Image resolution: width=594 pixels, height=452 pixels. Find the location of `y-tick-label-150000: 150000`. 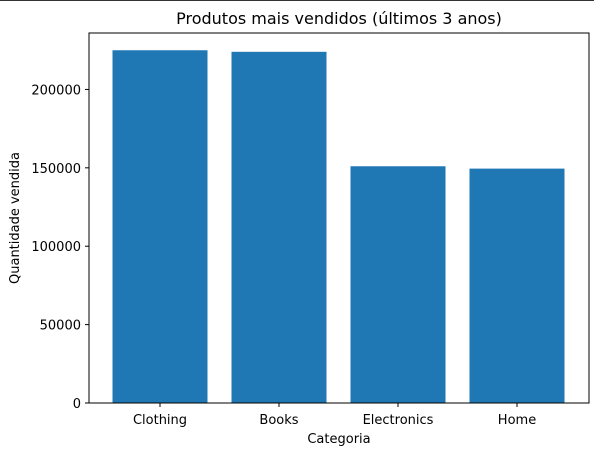

y-tick-label-150000: 150000 is located at coordinates (56, 169).